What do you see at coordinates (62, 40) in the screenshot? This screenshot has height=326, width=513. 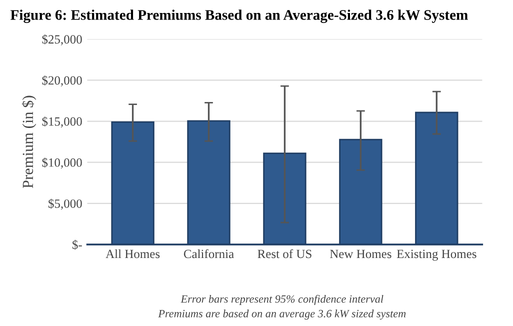 I see `y-tick-label: $25,000` at bounding box center [62, 40].